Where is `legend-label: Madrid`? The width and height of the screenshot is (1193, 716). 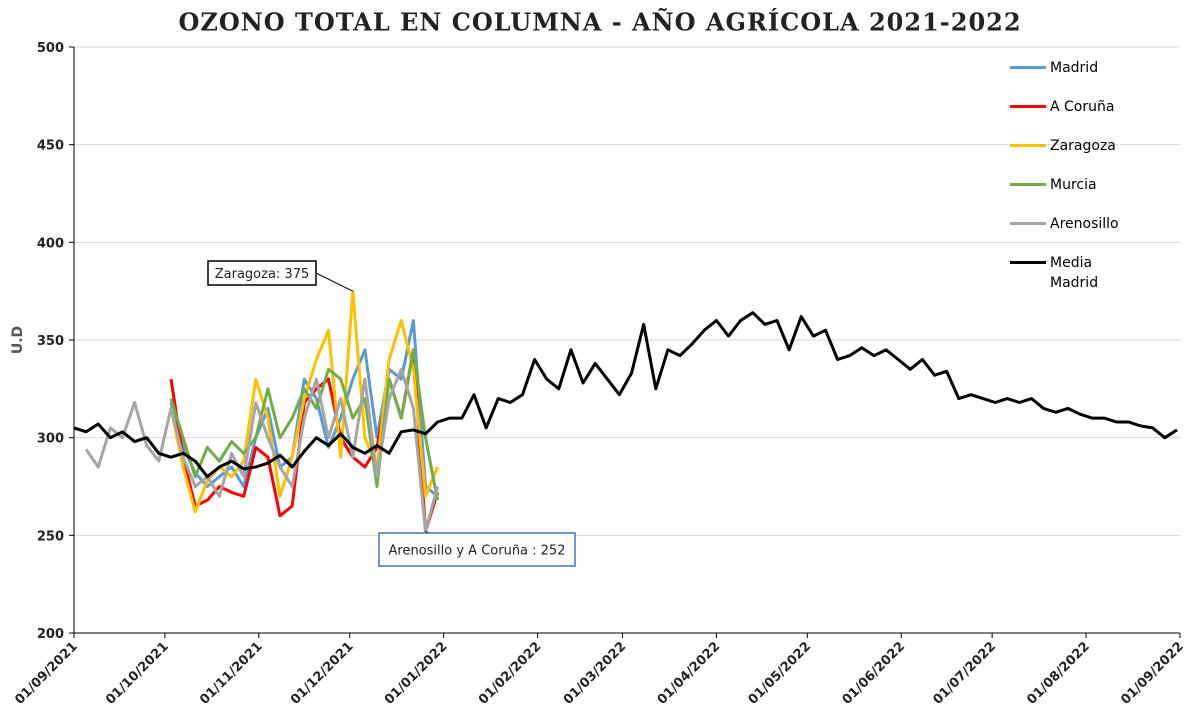 legend-label: Madrid is located at coordinates (1074, 68).